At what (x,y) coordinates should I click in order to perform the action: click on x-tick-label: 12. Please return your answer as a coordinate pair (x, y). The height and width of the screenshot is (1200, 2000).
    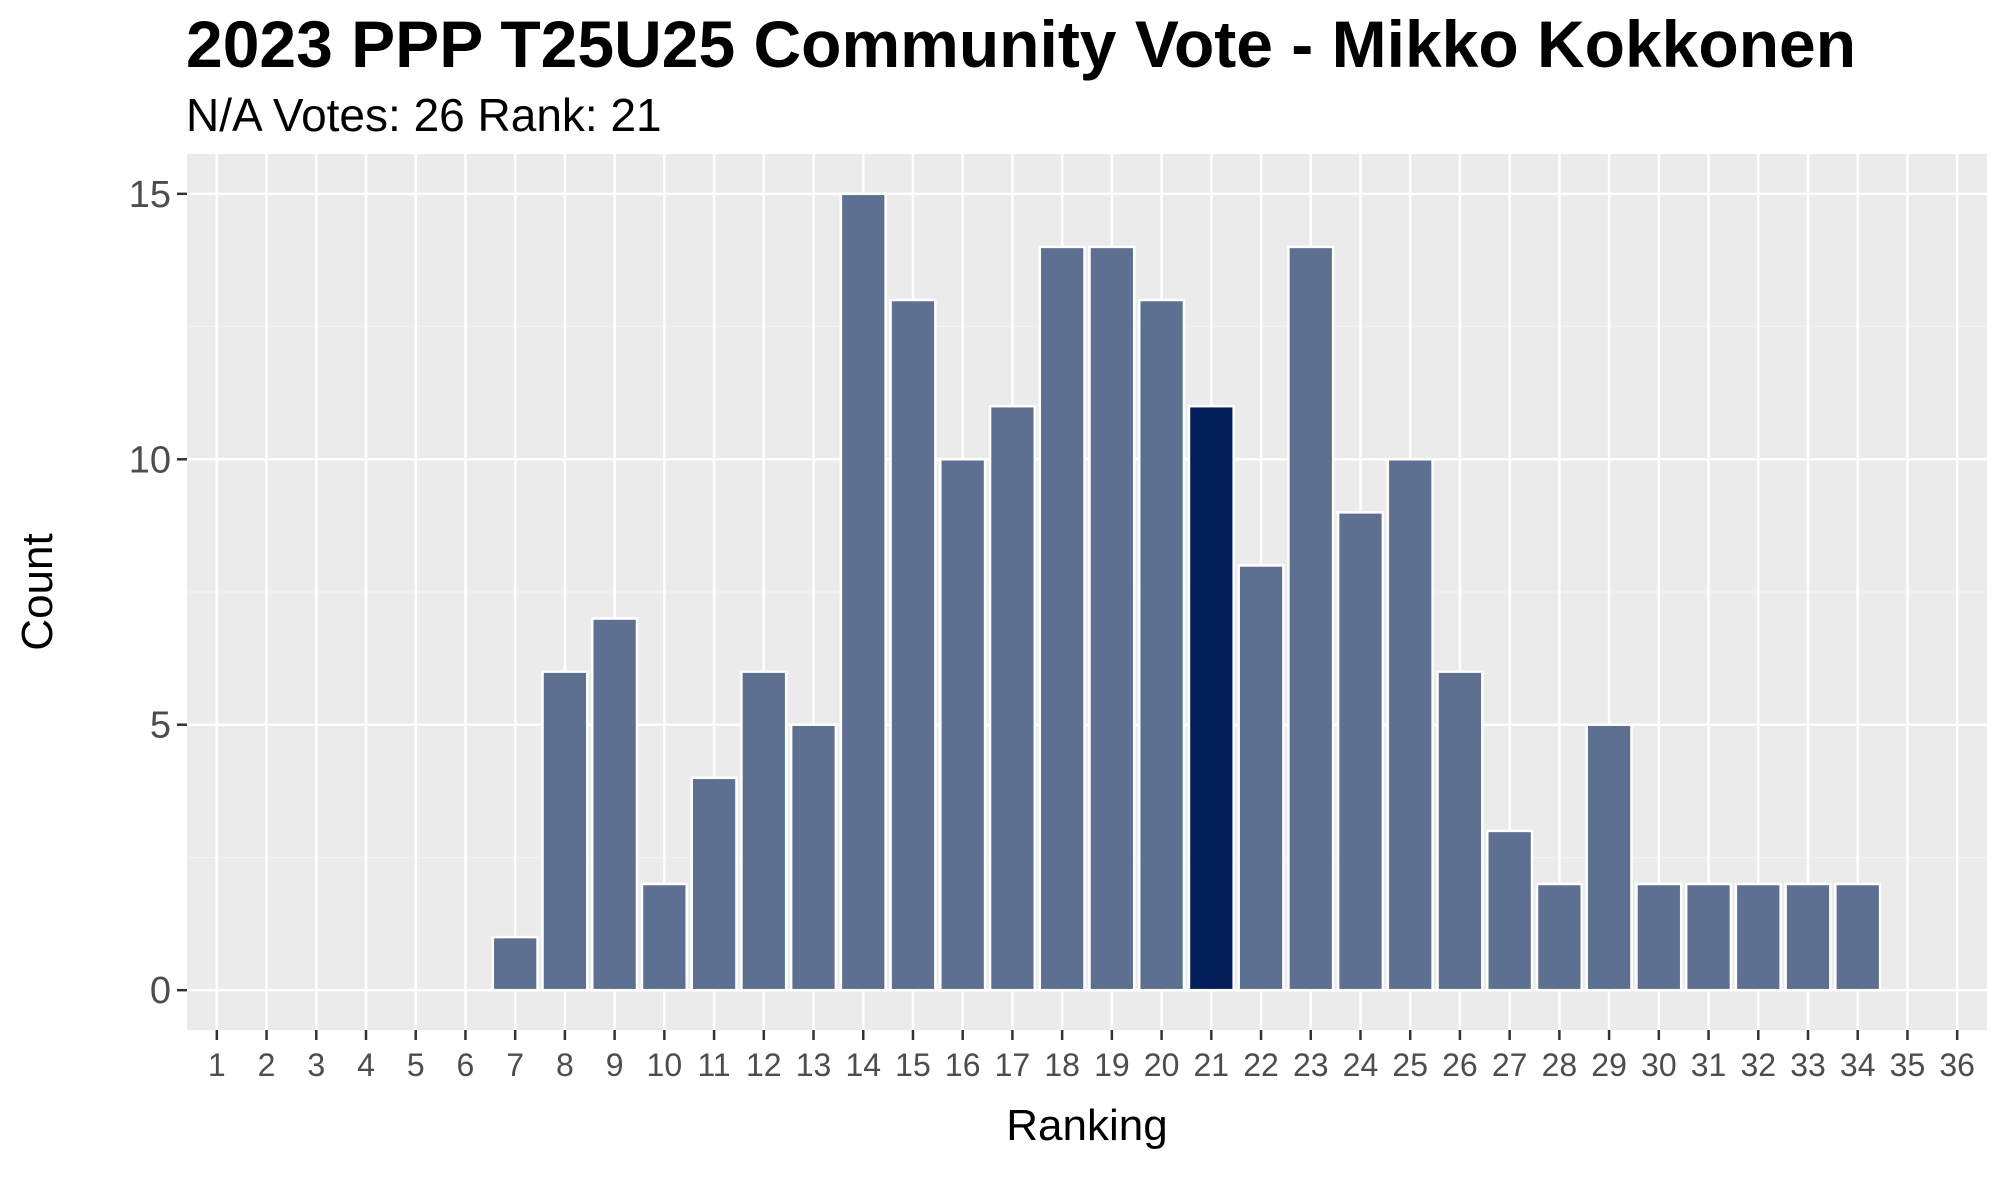
    Looking at the image, I should click on (764, 1065).